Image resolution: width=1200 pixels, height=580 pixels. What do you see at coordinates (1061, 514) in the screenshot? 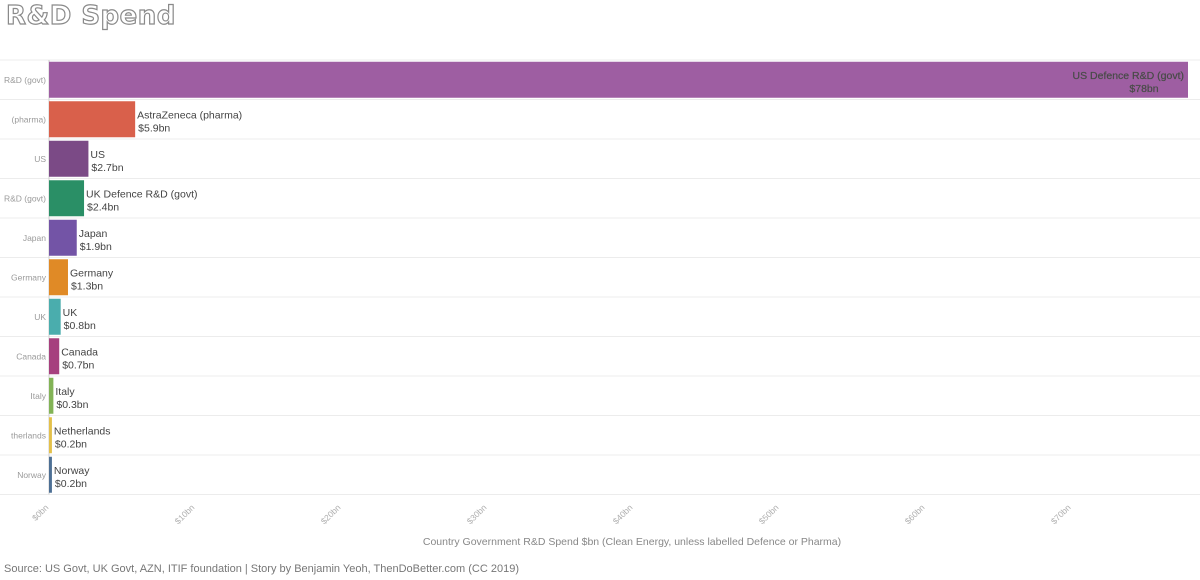
I see `x-tick-label: $70bn` at bounding box center [1061, 514].